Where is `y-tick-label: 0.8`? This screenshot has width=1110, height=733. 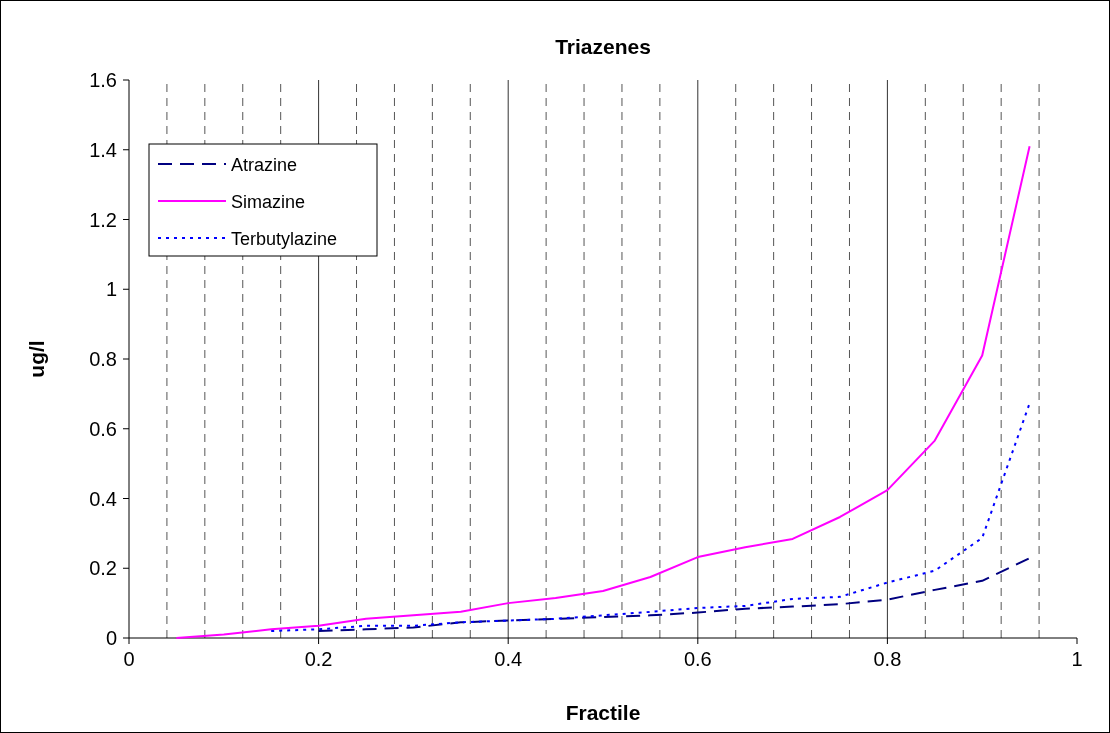 y-tick-label: 0.8 is located at coordinates (103, 359).